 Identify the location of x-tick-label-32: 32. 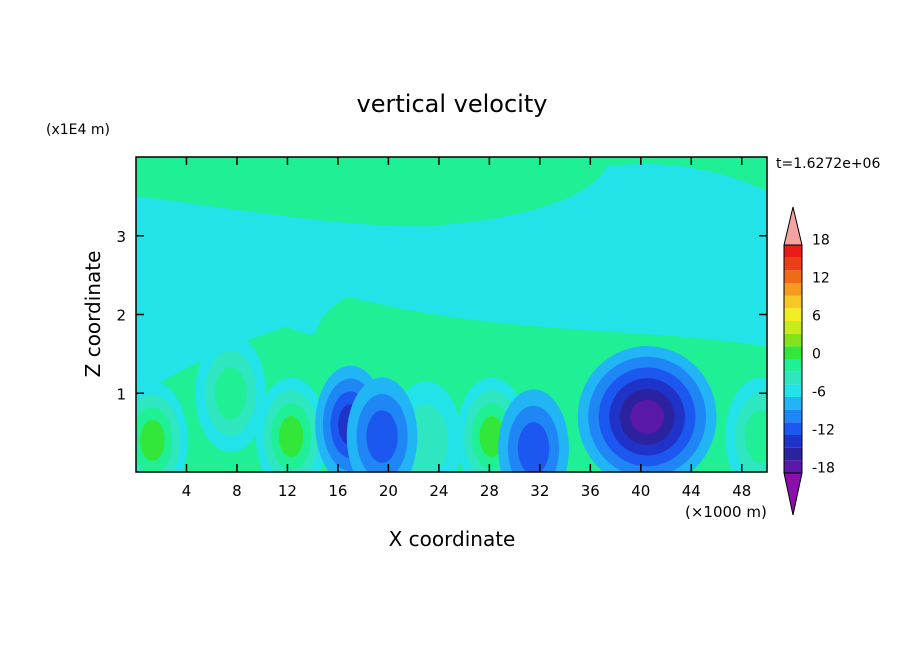
(539, 491).